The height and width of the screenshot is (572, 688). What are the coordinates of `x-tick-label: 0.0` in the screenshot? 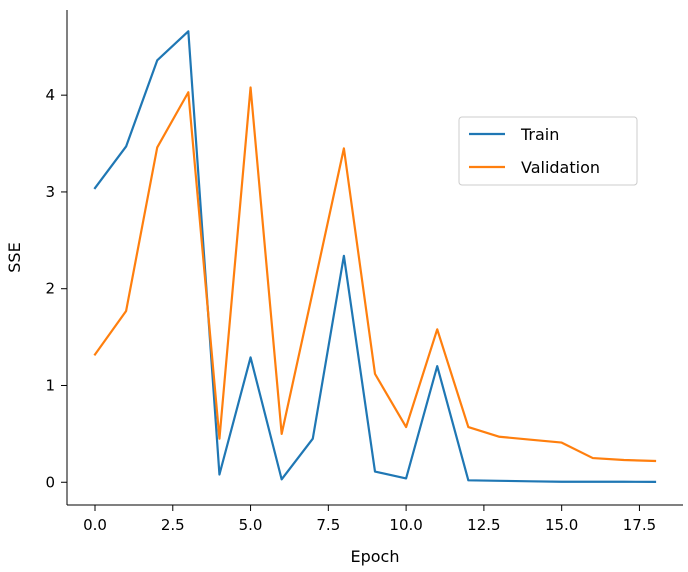 It's located at (95, 525).